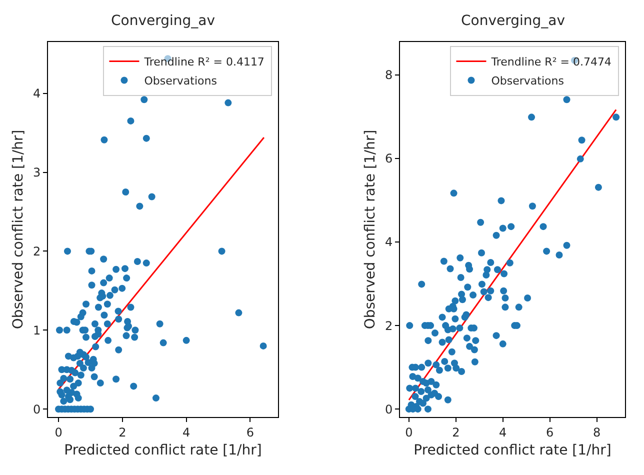 The height and width of the screenshot is (475, 644). Describe the element at coordinates (203, 62) in the screenshot. I see `legend-label: Trendline R² = 0.4117` at that location.